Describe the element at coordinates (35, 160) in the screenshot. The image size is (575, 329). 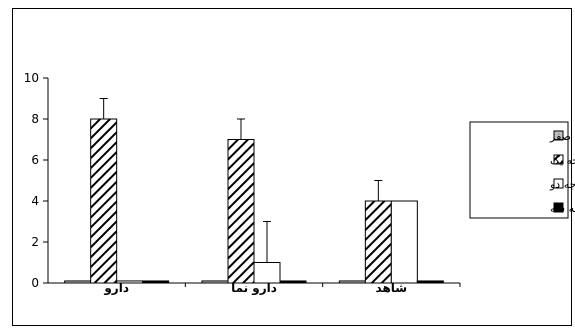
I see `y-tick-label: 6` at that location.